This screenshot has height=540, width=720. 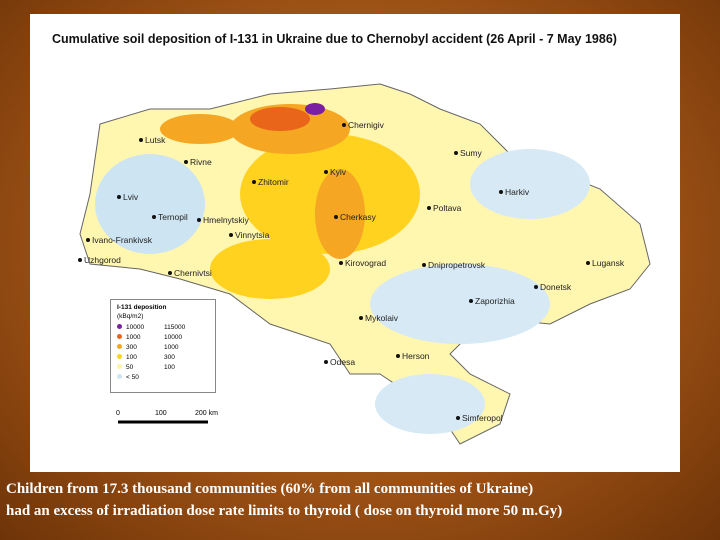 What do you see at coordinates (118, 413) in the screenshot?
I see `scale-label: 0` at bounding box center [118, 413].